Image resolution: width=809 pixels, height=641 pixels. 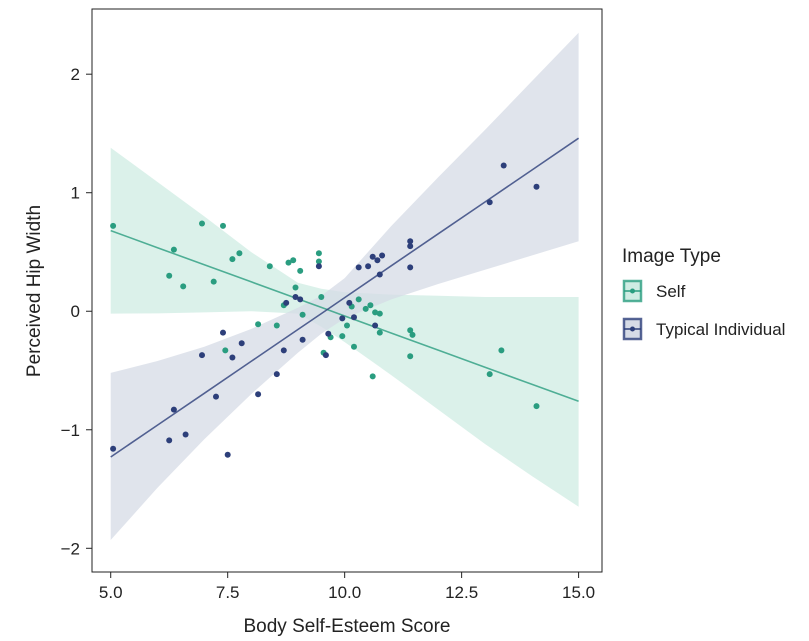 What do you see at coordinates (344, 592) in the screenshot?
I see `x-tick-label: 10.0` at bounding box center [344, 592].